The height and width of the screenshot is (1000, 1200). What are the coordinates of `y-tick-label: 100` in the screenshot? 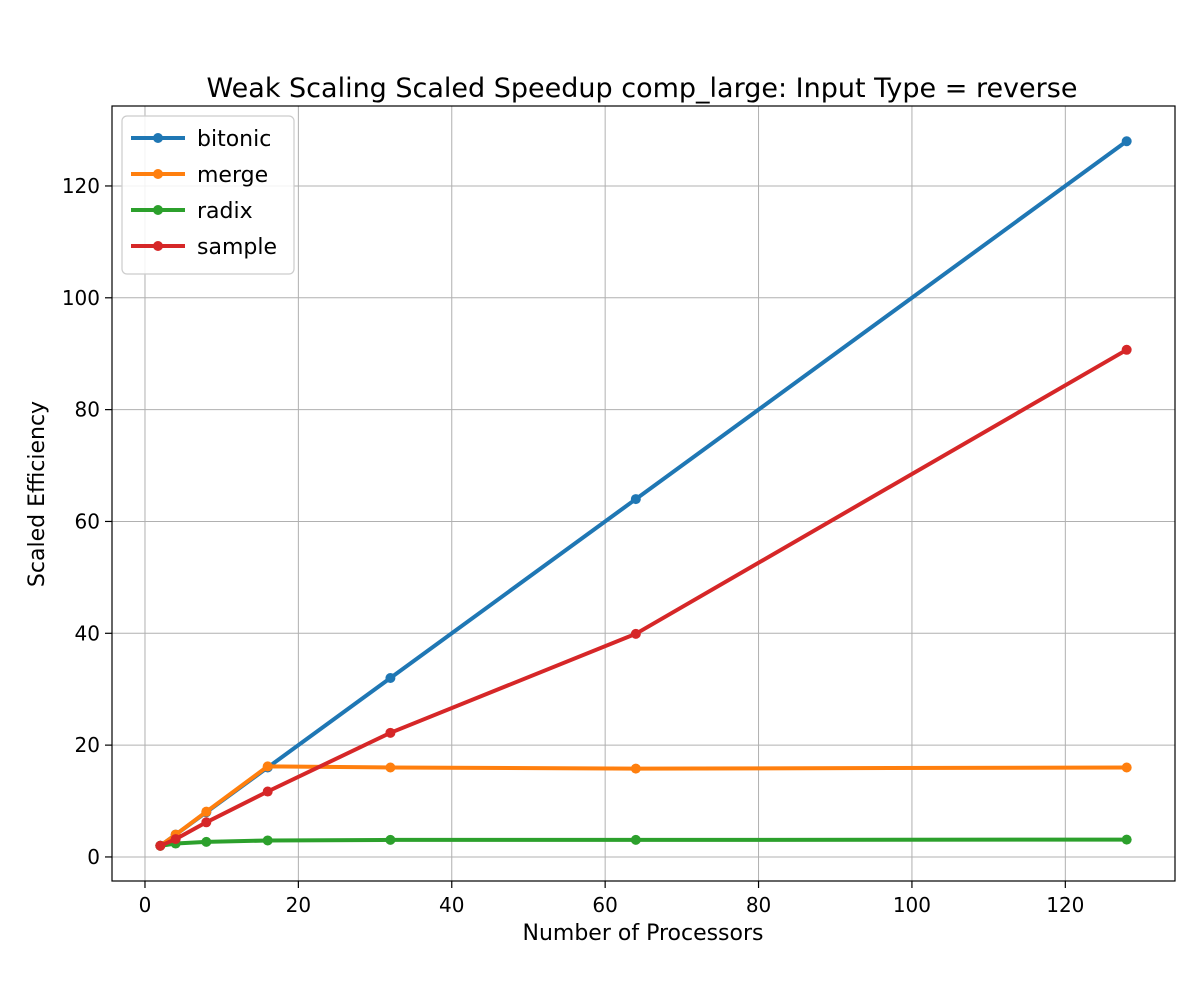 It's located at (81, 298).